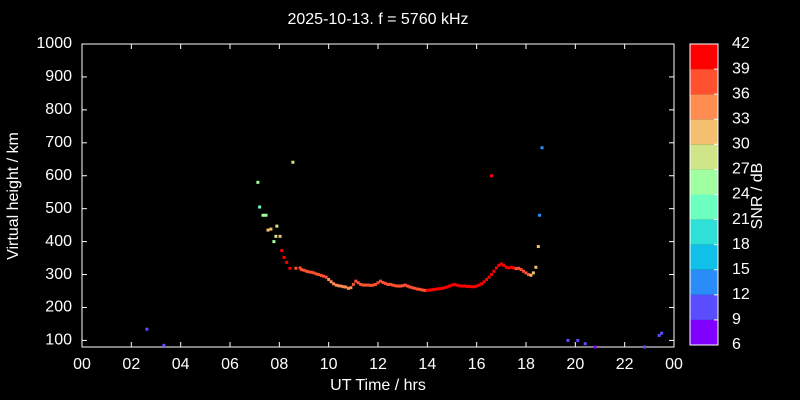 Image resolution: width=800 pixels, height=400 pixels. I want to click on colorbar-tick-label: 27, so click(741, 169).